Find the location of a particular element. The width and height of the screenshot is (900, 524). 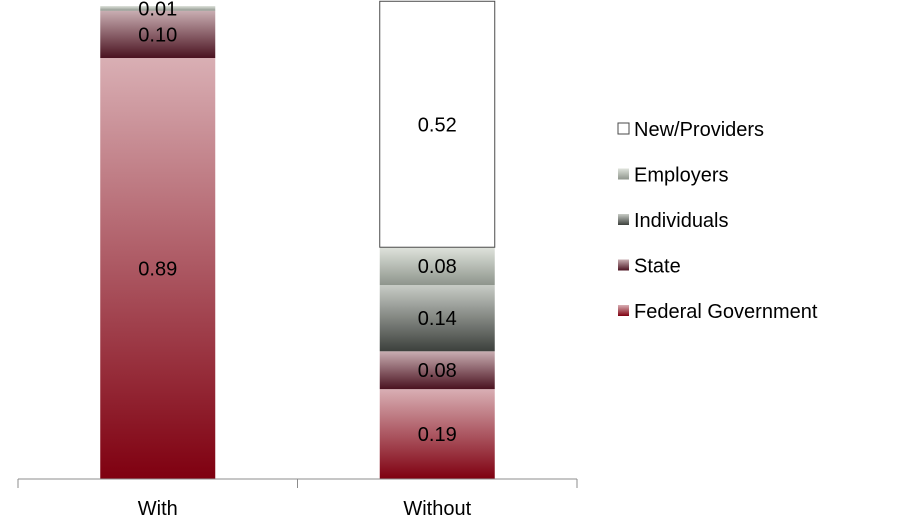

bar-with-federal-government is located at coordinates (158, 268).